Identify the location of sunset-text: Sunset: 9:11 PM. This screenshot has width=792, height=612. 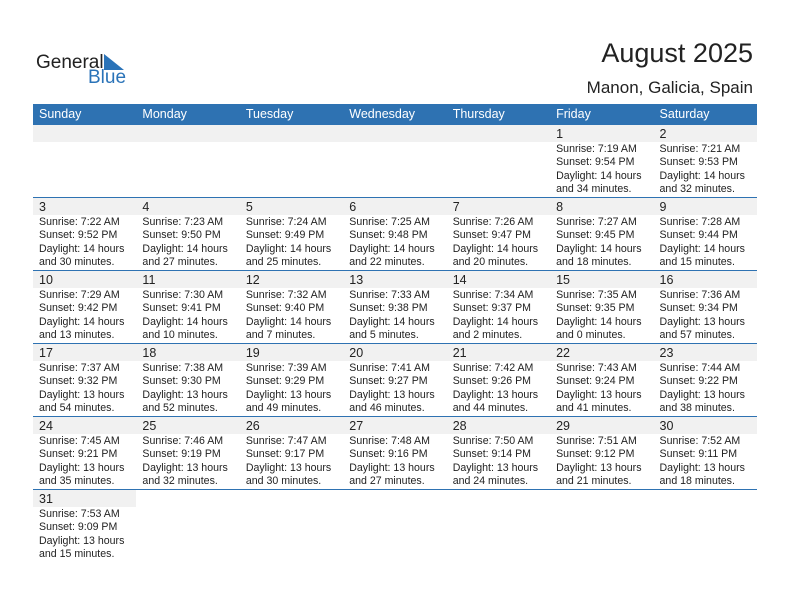
(698, 454).